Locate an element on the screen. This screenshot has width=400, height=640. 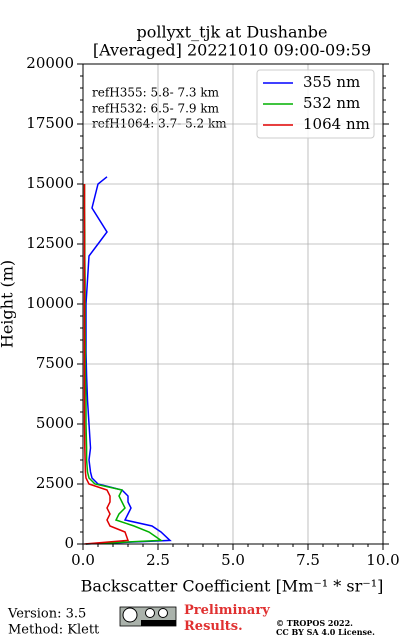
x-tick-label: 2.5 is located at coordinates (158, 560).